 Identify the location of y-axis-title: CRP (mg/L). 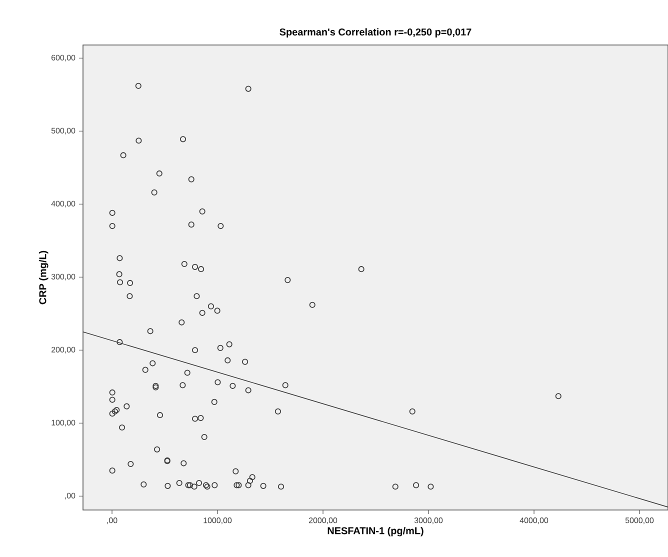
(43, 277).